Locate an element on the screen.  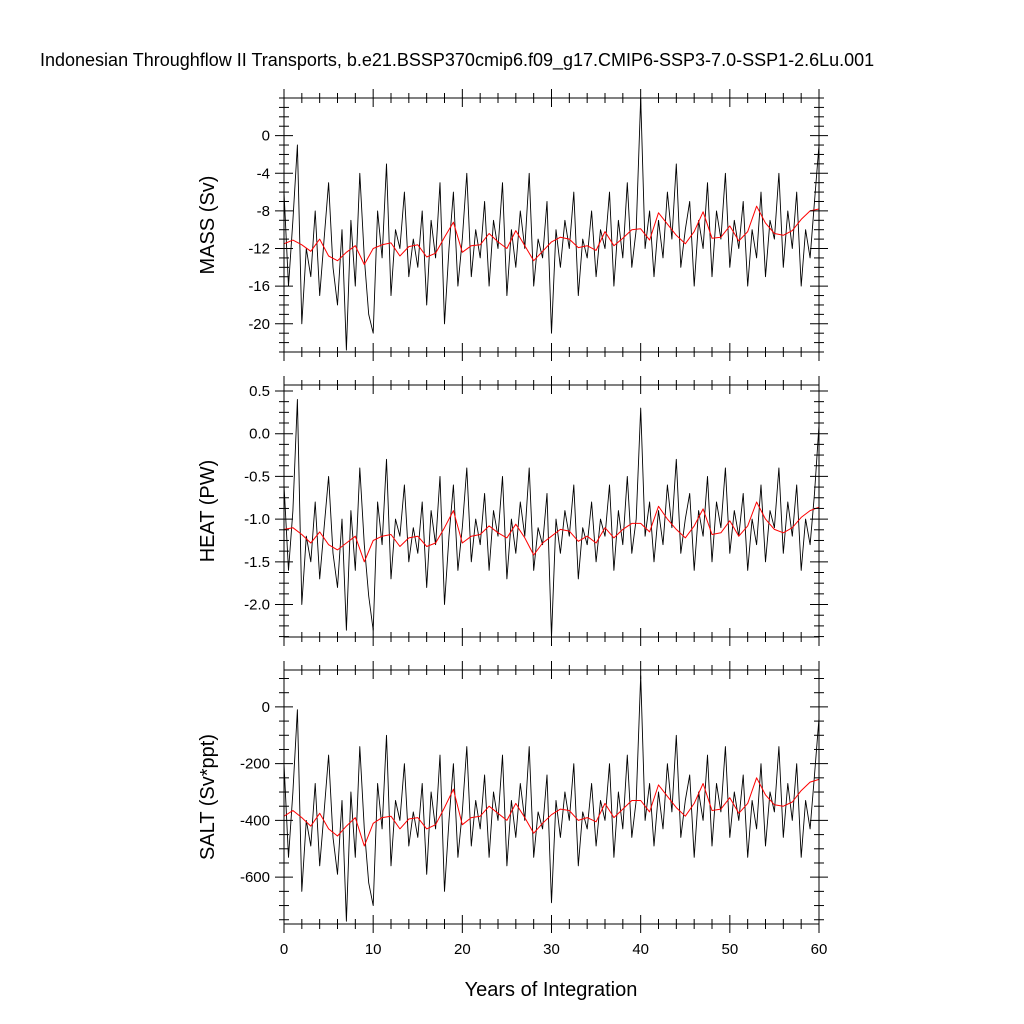
salt-x-tick-label: 10 is located at coordinates (373, 949).